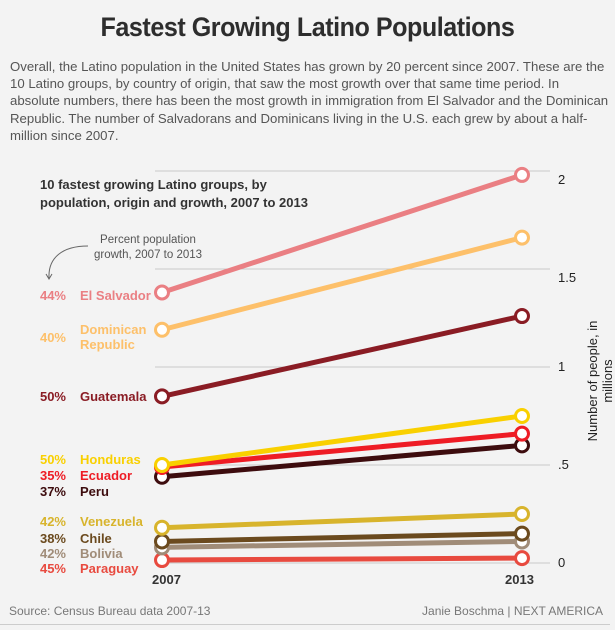 This screenshot has width=615, height=630. What do you see at coordinates (522, 174) in the screenshot?
I see `data-point-el-salvador-2013` at bounding box center [522, 174].